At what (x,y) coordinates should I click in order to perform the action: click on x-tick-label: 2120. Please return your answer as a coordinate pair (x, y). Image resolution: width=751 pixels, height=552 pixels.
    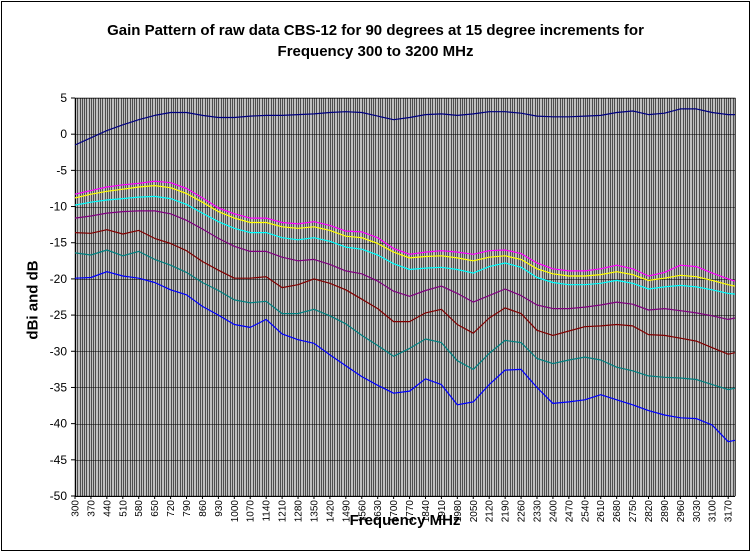
    Looking at the image, I should click on (490, 511).